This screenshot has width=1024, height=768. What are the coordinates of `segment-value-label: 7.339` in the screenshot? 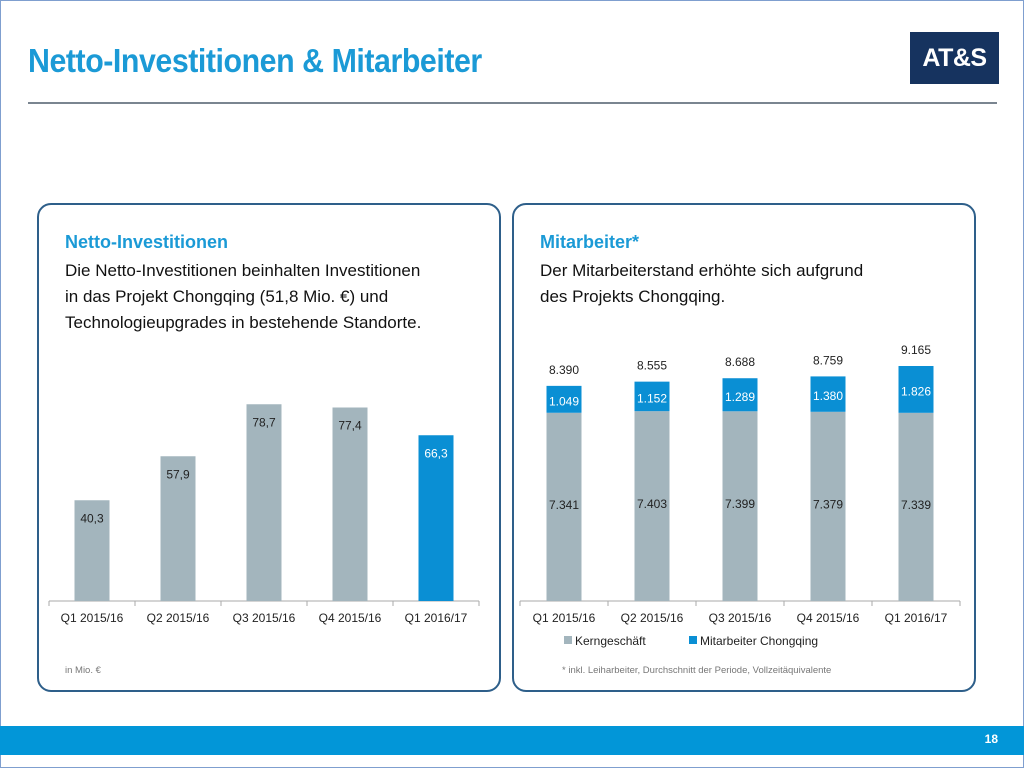 It's located at (916, 505).